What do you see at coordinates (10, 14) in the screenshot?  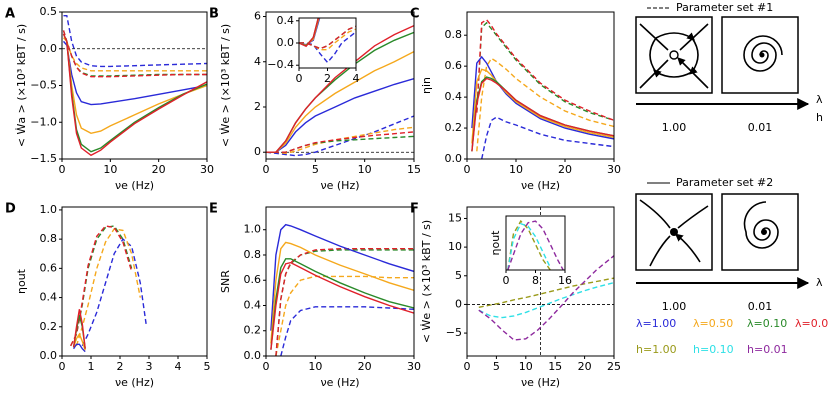 I see `panel-label: A` at bounding box center [10, 14].